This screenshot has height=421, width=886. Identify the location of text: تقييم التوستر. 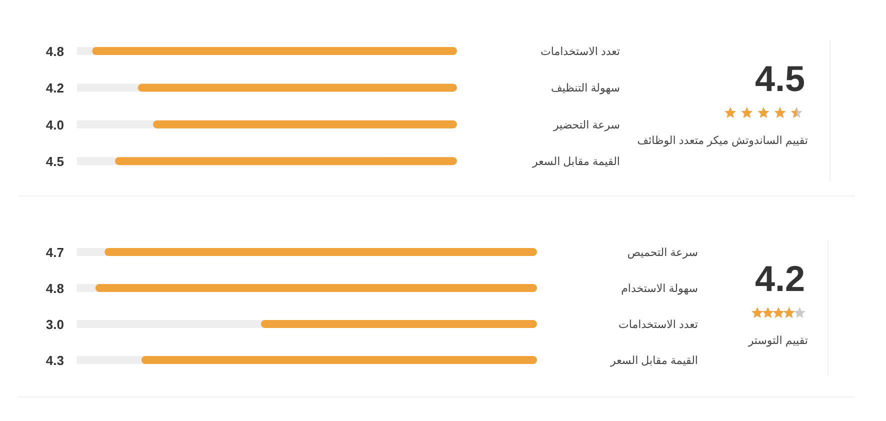
(777, 341).